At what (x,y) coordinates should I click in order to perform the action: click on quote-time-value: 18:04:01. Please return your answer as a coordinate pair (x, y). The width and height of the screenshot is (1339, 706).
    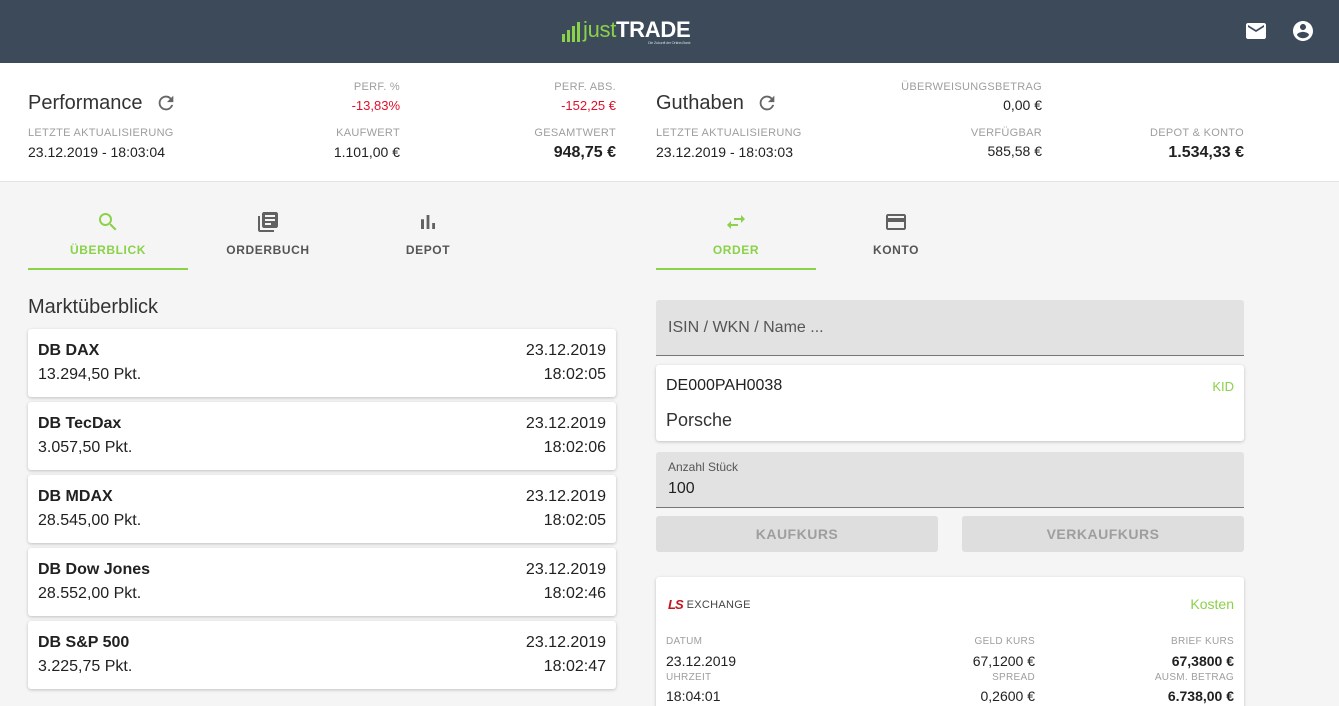
    Looking at the image, I should click on (693, 696).